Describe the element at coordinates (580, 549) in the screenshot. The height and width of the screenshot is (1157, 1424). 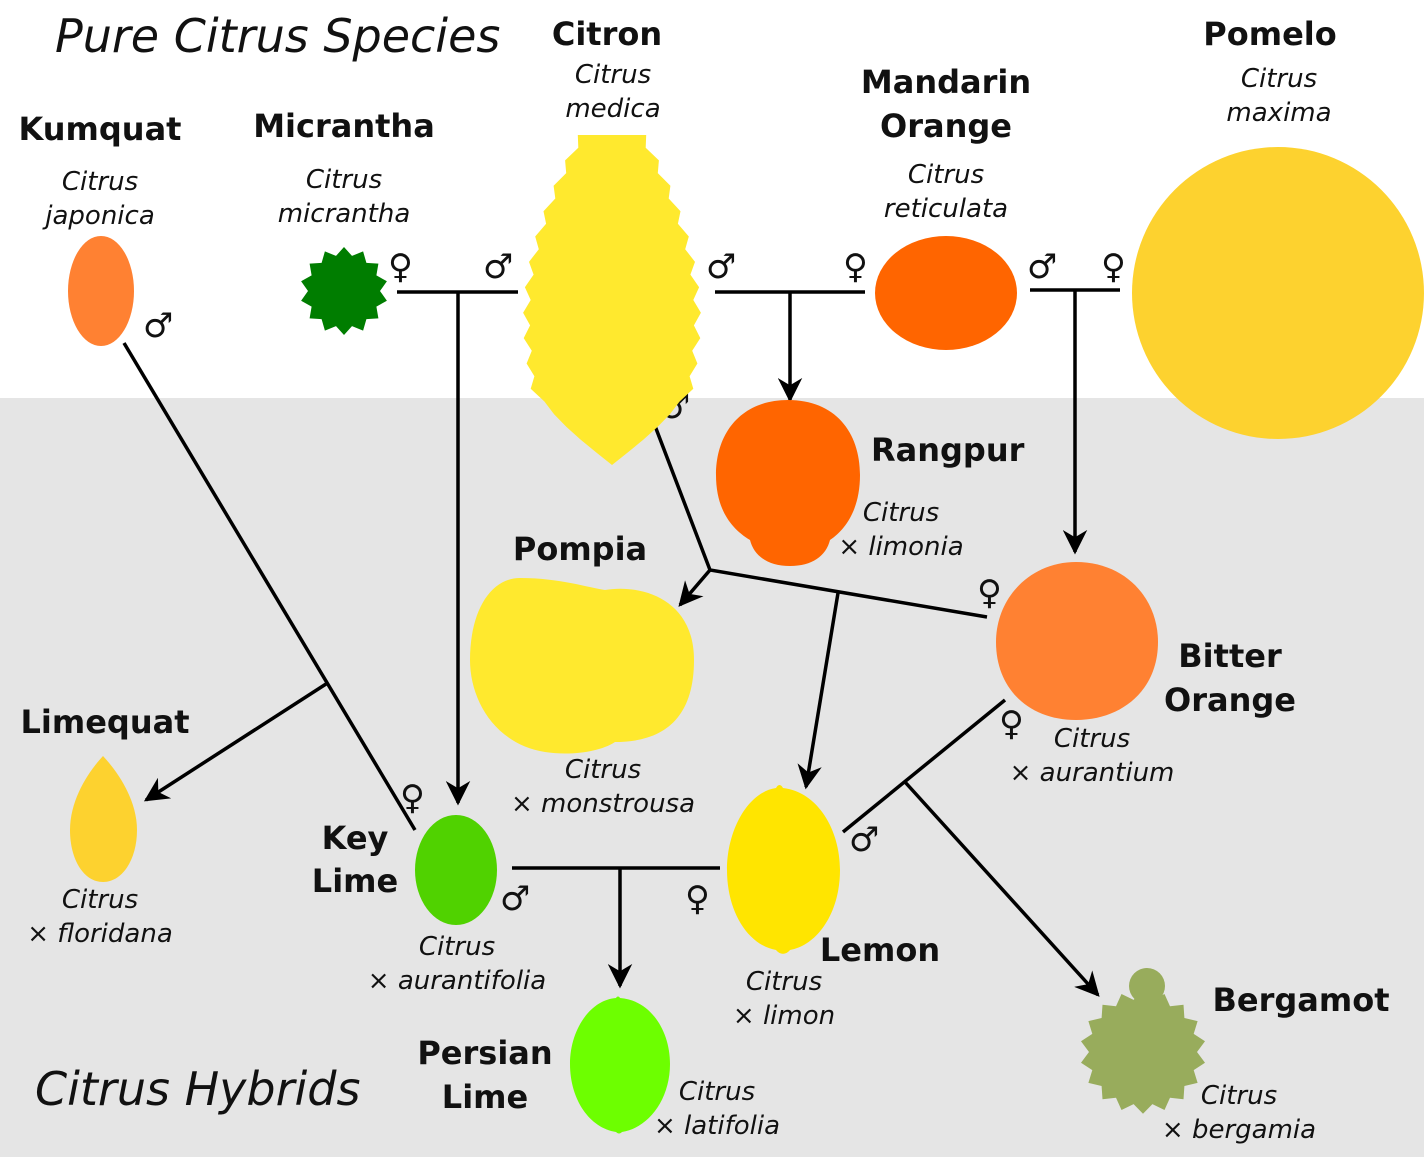
I see `fruit-name: Pompia` at that location.